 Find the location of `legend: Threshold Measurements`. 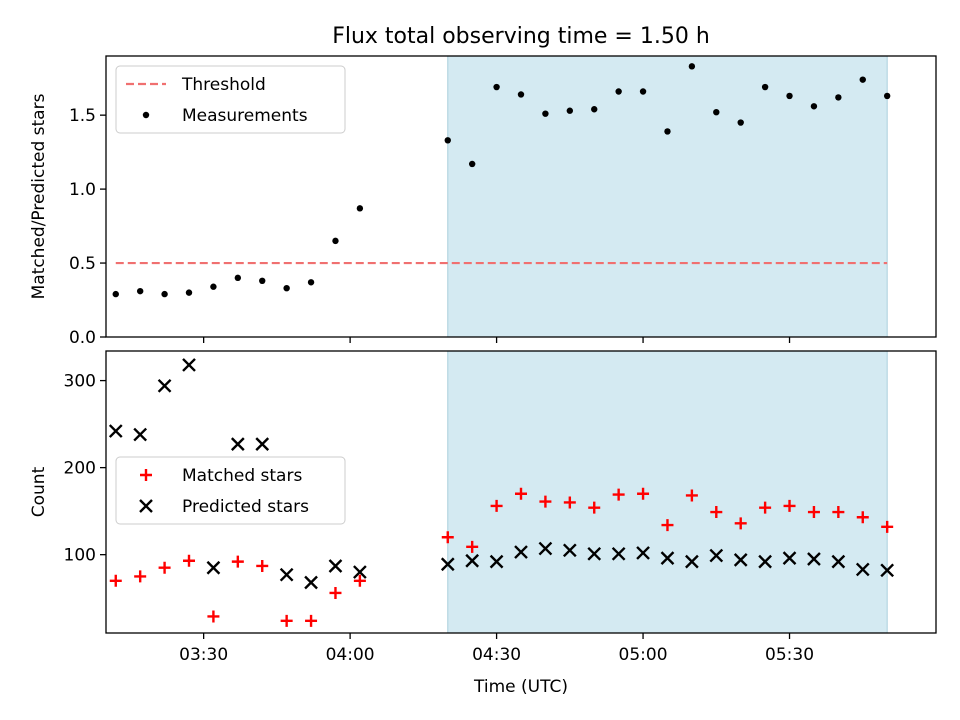

legend: Threshold Measurements is located at coordinates (230, 99).